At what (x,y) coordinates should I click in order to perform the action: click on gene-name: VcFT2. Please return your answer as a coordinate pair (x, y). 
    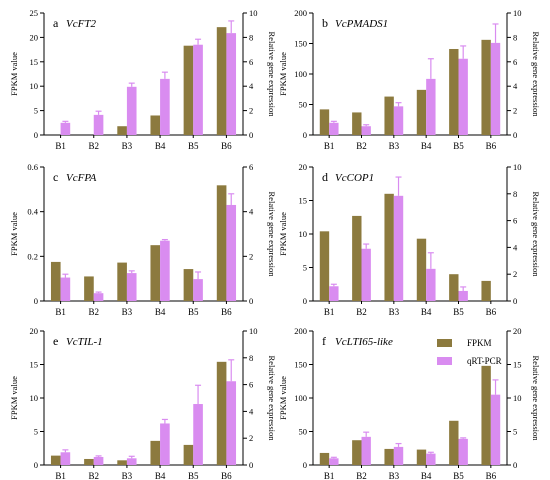
    Looking at the image, I should click on (81, 24).